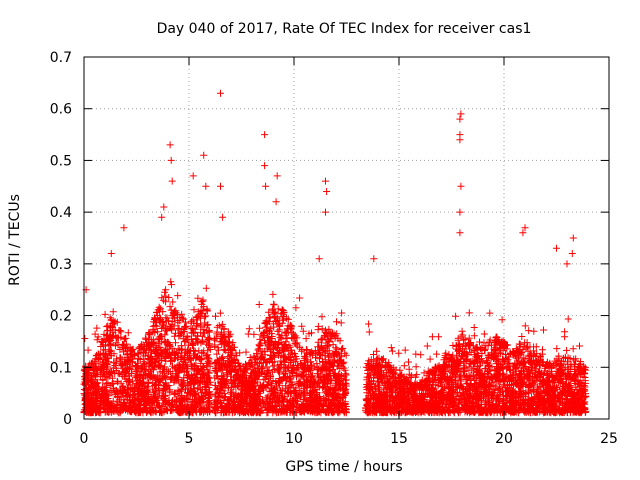 This screenshot has height=480, width=640. I want to click on x-tick-label: 5, so click(189, 439).